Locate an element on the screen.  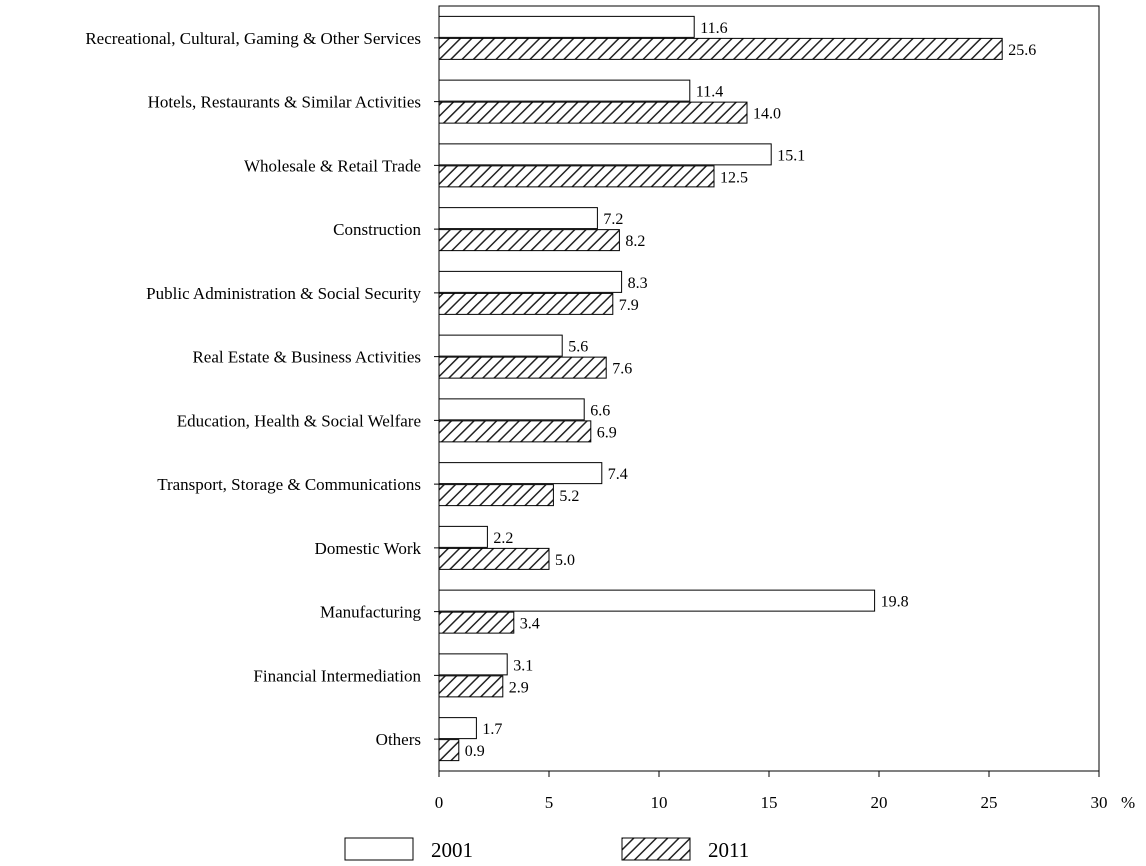
category-label-education-health-social-welfare: Education, Health & Social Welfare is located at coordinates (299, 420).